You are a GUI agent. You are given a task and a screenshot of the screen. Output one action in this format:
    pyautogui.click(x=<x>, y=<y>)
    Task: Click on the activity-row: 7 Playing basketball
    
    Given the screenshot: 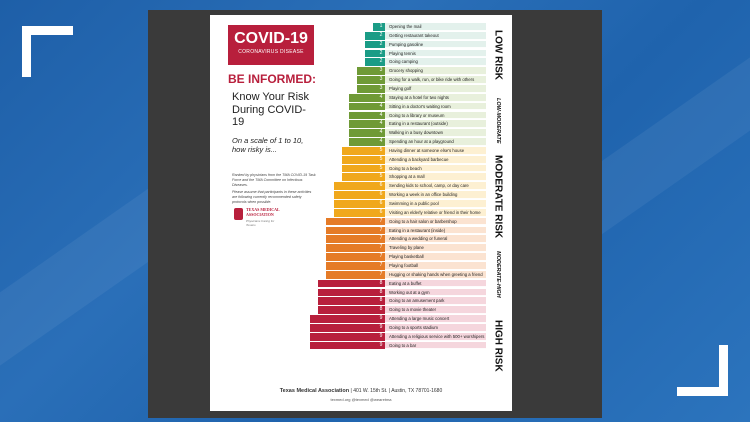 What is the action you would take?
    pyautogui.click(x=361, y=257)
    